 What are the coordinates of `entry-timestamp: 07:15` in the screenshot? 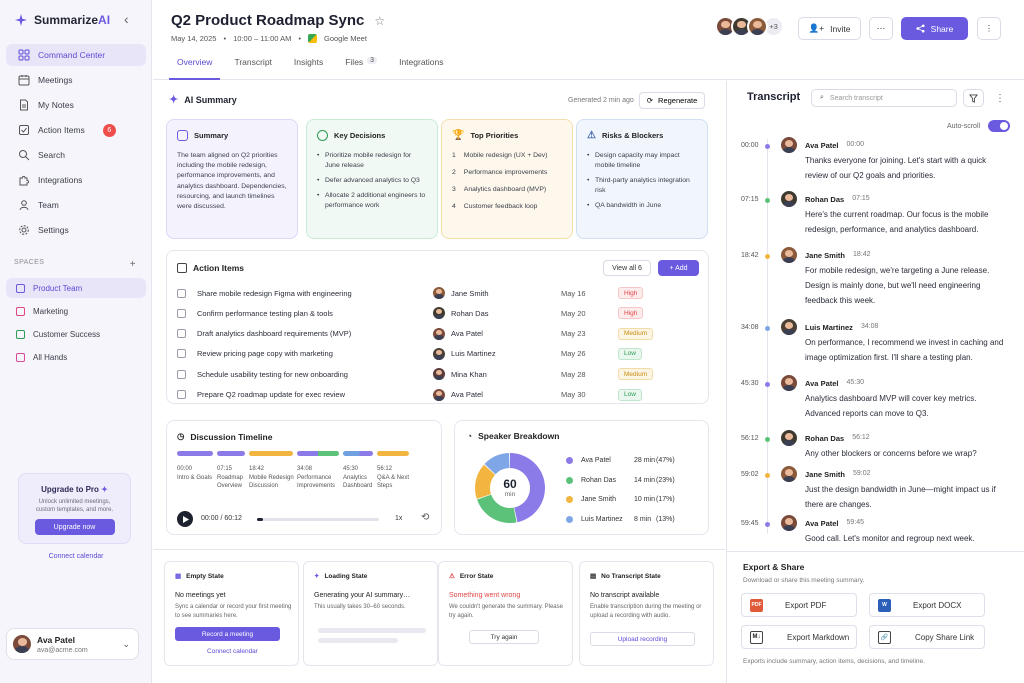 It's located at (750, 199).